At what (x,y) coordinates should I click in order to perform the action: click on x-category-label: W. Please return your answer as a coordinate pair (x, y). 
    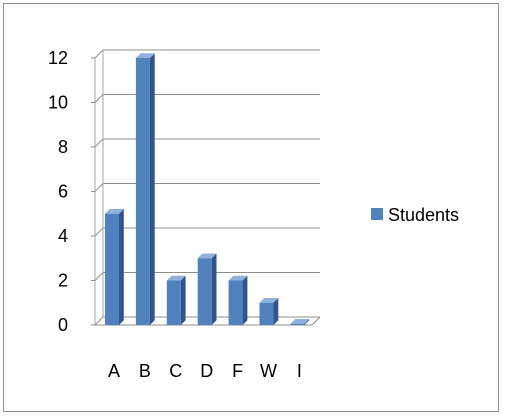
    Looking at the image, I should click on (268, 371).